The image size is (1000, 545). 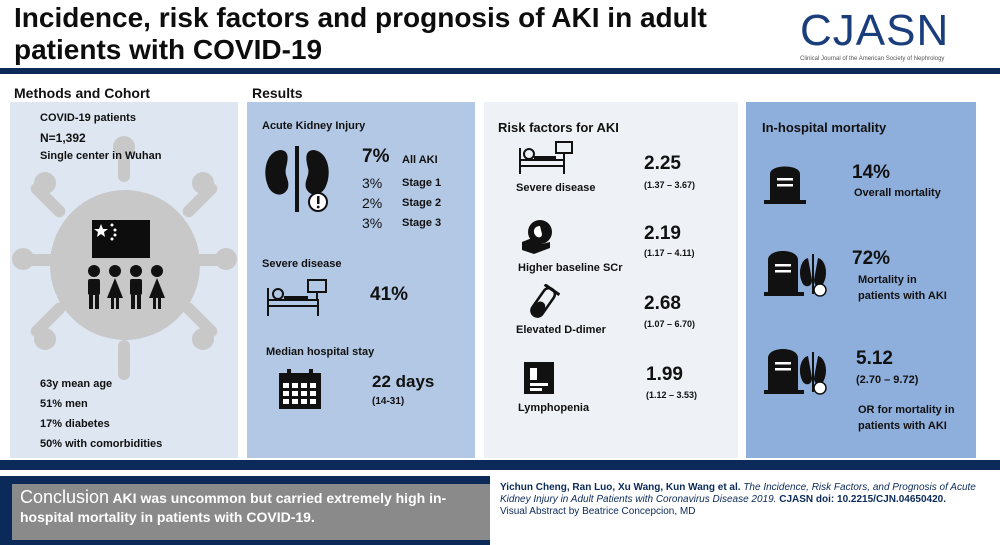 I want to click on or-label-1: OR for mortality in, so click(x=906, y=410).